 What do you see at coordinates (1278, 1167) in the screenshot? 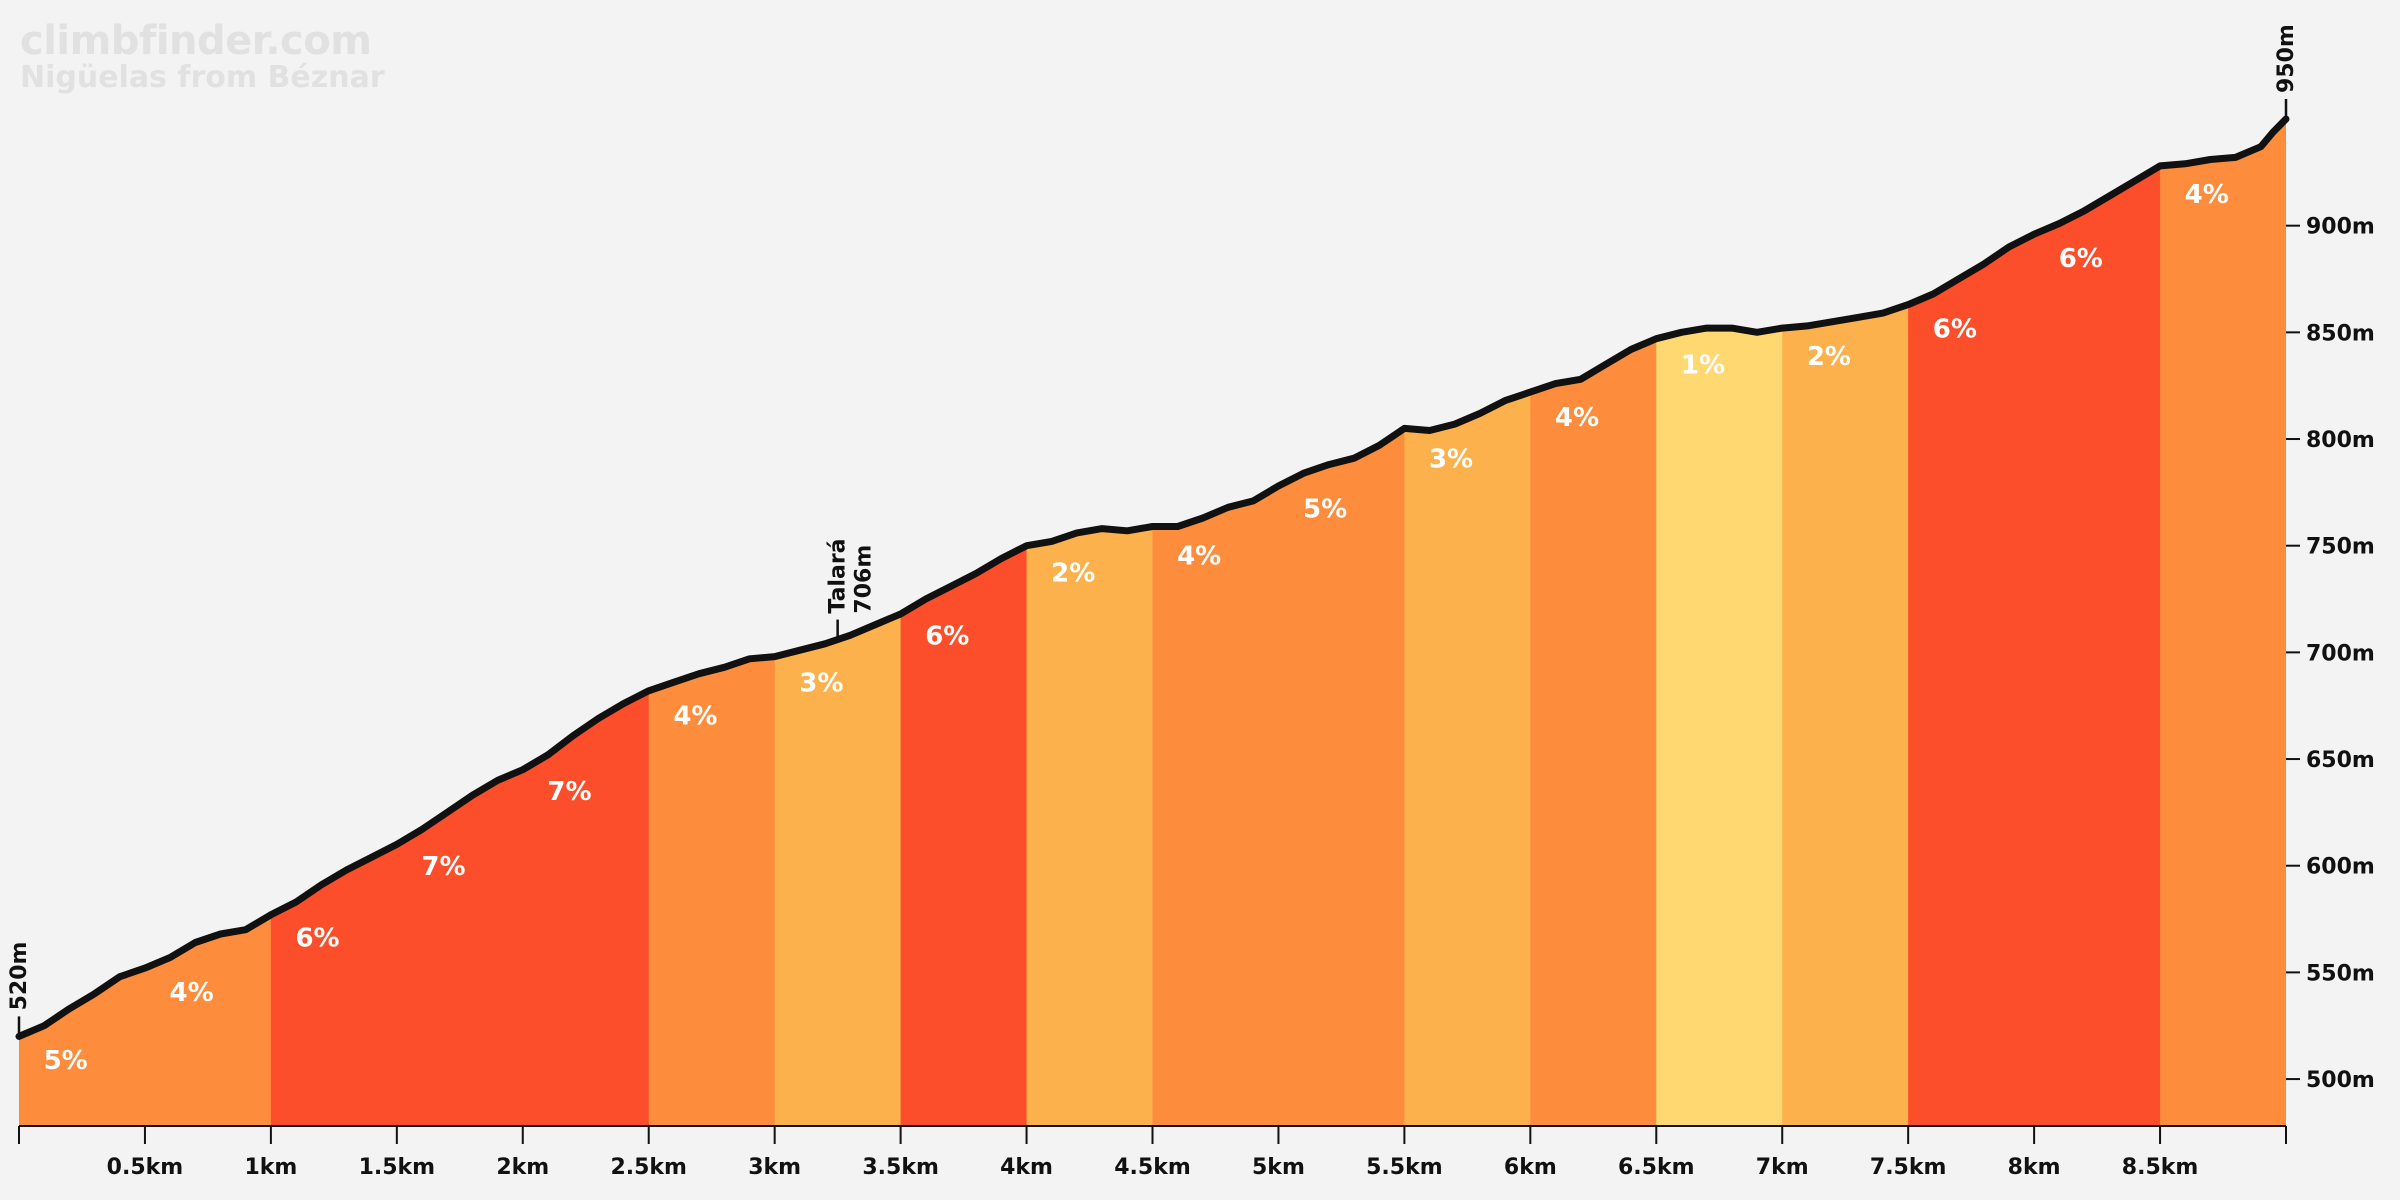
I see `x-tick-label: 5km` at bounding box center [1278, 1167].